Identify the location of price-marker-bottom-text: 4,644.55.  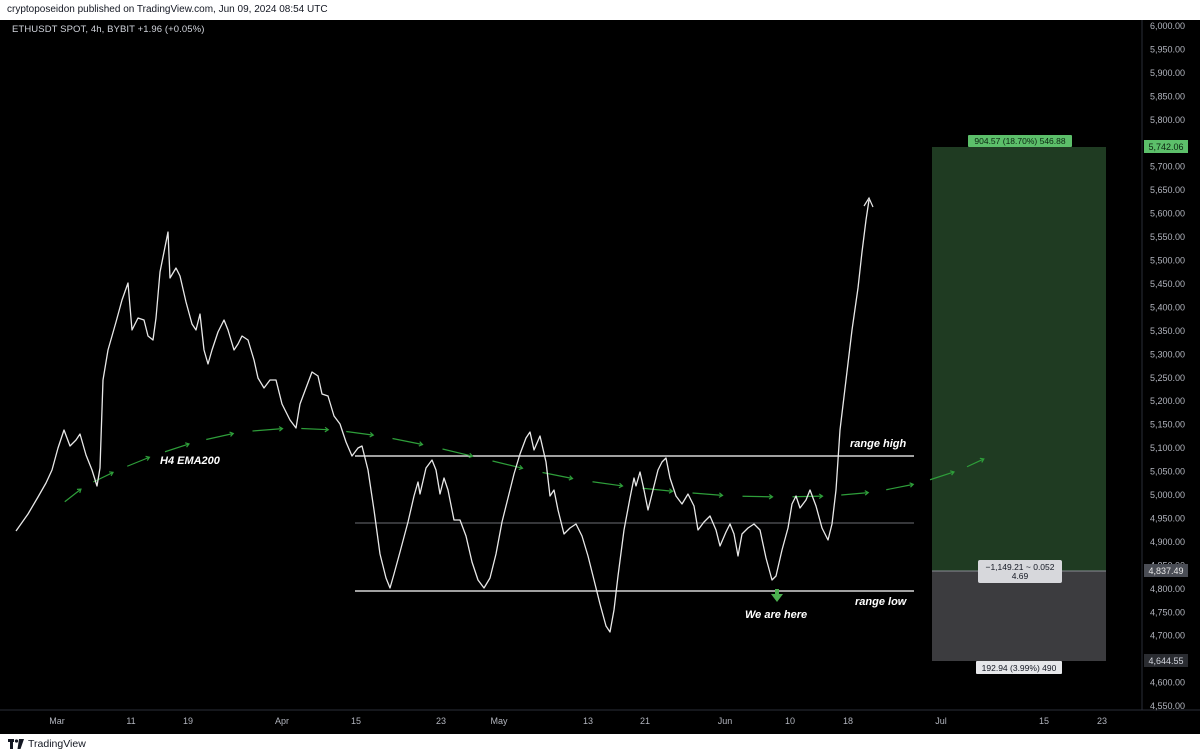
(1165, 661).